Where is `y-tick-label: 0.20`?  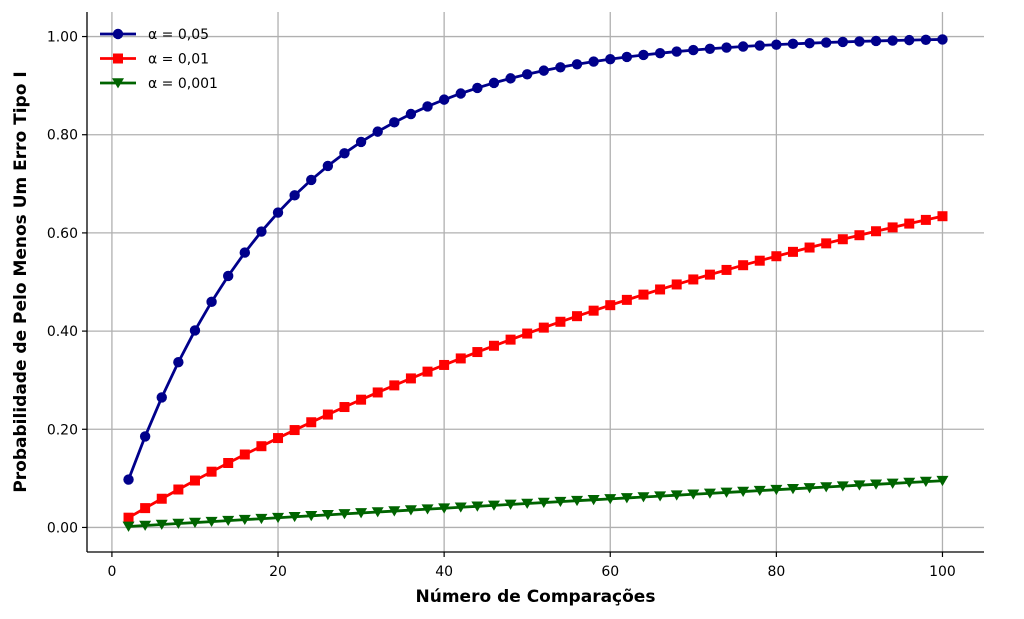 y-tick-label: 0.20 is located at coordinates (62, 430).